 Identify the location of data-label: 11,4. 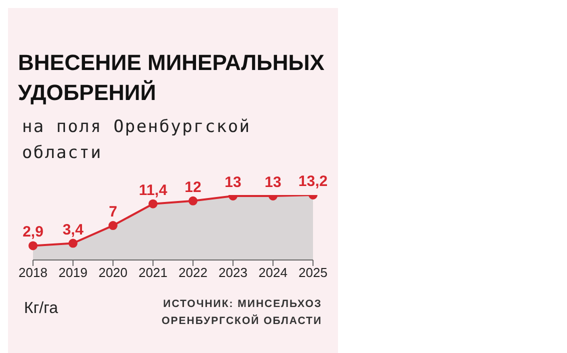
(153, 190).